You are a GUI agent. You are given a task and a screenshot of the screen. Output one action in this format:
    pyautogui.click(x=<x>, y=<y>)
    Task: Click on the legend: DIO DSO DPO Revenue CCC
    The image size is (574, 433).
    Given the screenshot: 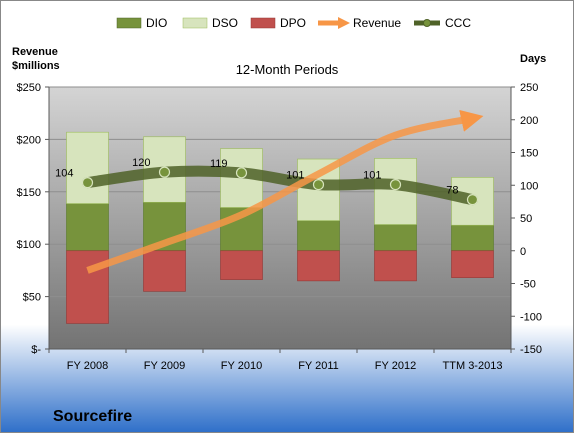 What is the action you would take?
    pyautogui.click(x=293, y=23)
    